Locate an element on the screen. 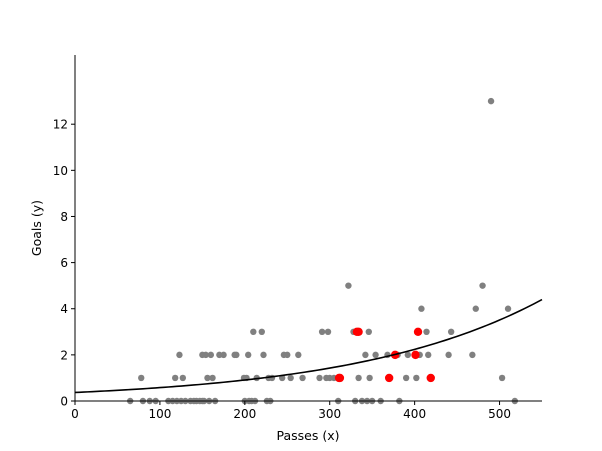  y-ticks: 0 2 4 6 8 10 12 is located at coordinates (64, 263).